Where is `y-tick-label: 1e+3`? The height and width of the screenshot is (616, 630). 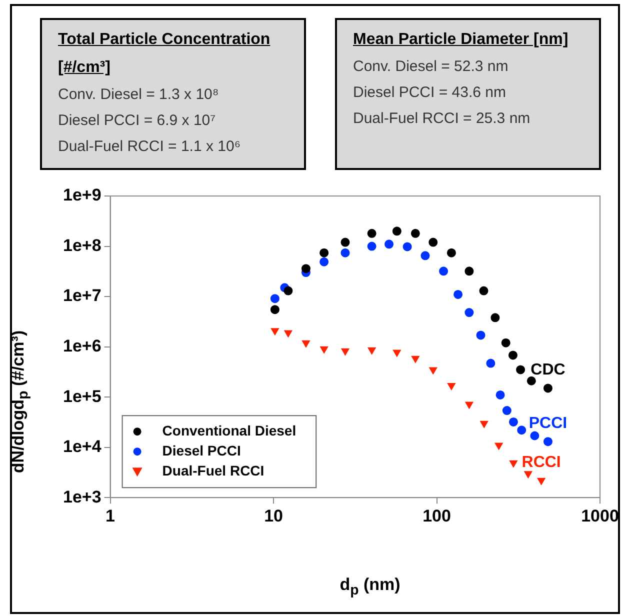
y-tick-label: 1e+3 is located at coordinates (82, 496).